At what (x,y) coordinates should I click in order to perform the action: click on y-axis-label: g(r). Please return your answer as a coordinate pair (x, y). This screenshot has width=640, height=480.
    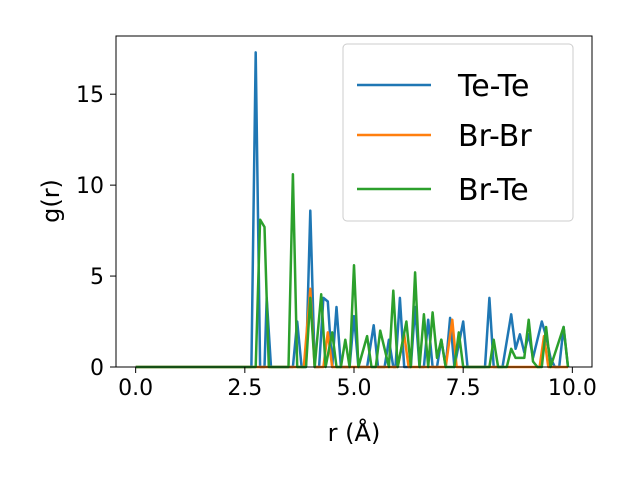
    Looking at the image, I should click on (51, 201).